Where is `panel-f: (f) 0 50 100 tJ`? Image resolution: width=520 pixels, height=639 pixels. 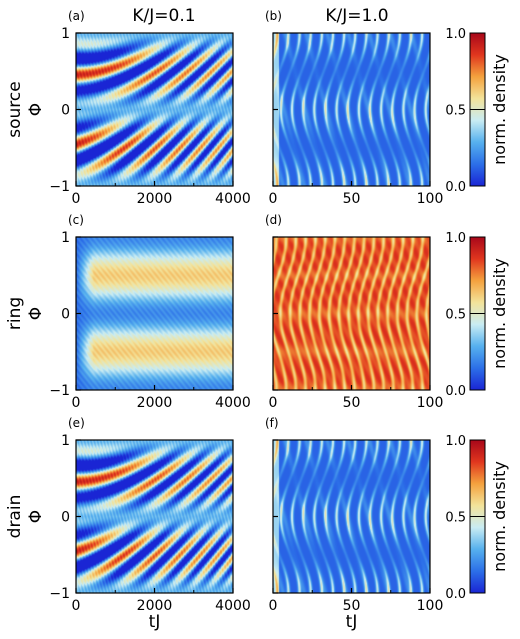 panel-f: (f) 0 50 100 tJ is located at coordinates (354, 524).